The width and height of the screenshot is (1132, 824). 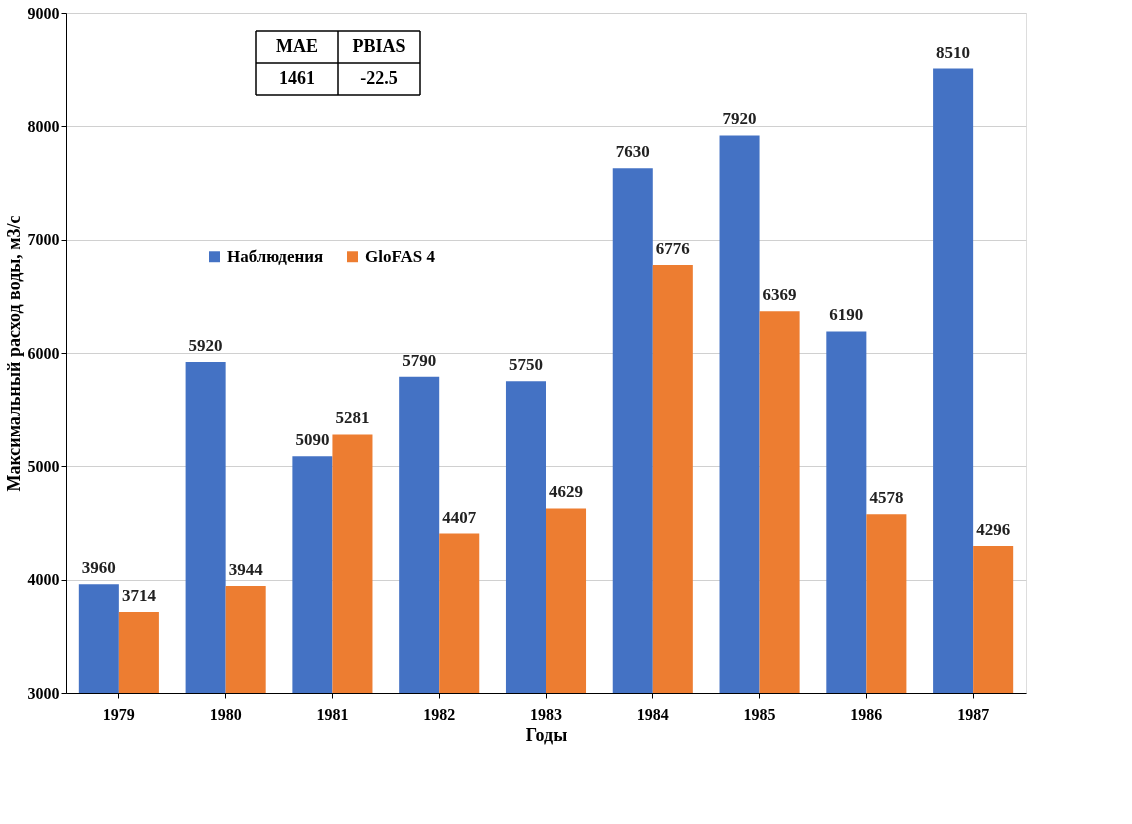 I want to click on y-tick-label: 3000, so click(x=43, y=693).